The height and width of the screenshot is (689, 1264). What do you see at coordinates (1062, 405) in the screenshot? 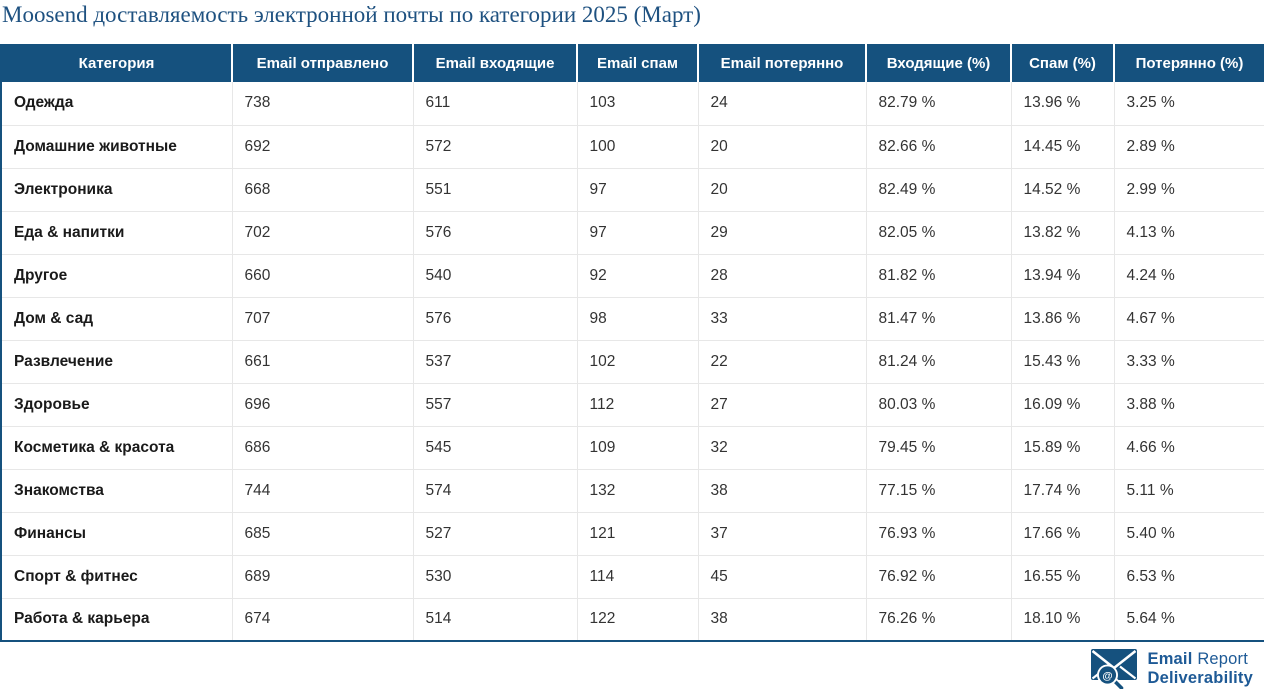
I see `value-cell: 16.09 %` at bounding box center [1062, 405].